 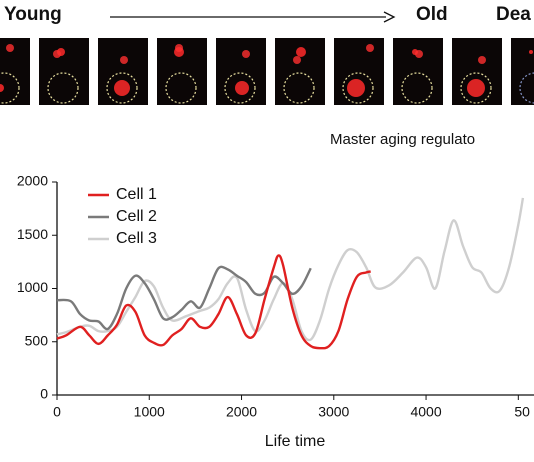 I want to click on caption: Master aging regulato, so click(x=402, y=139).